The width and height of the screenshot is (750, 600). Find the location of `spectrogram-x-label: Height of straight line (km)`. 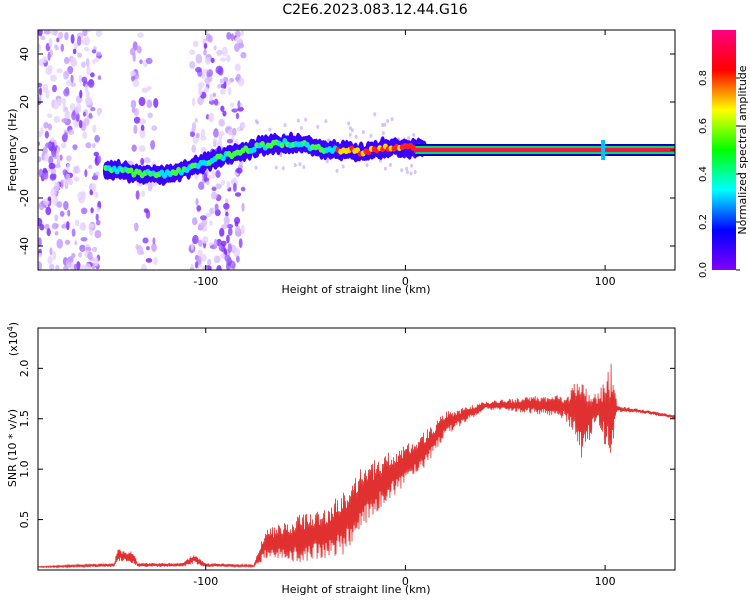

spectrogram-x-label: Height of straight line (km) is located at coordinates (355, 289).